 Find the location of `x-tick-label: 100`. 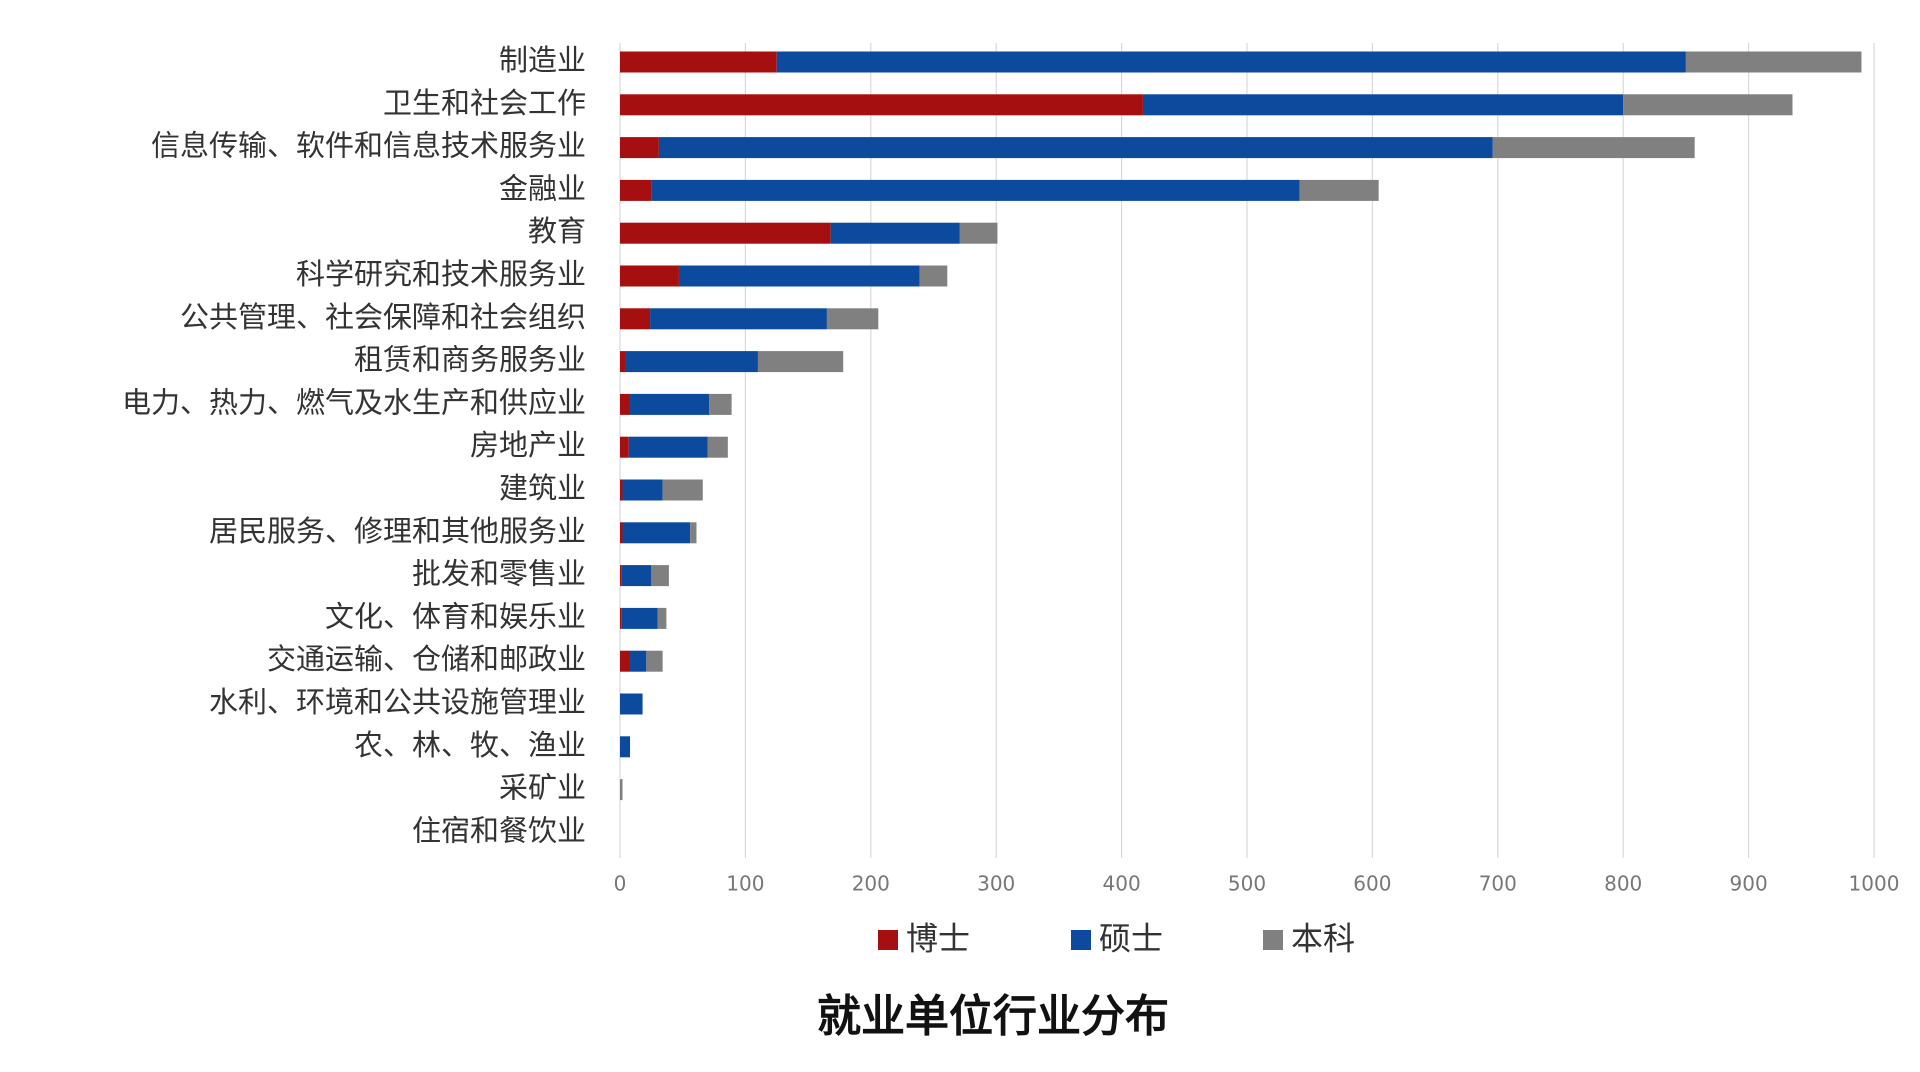

x-tick-label: 100 is located at coordinates (745, 884).